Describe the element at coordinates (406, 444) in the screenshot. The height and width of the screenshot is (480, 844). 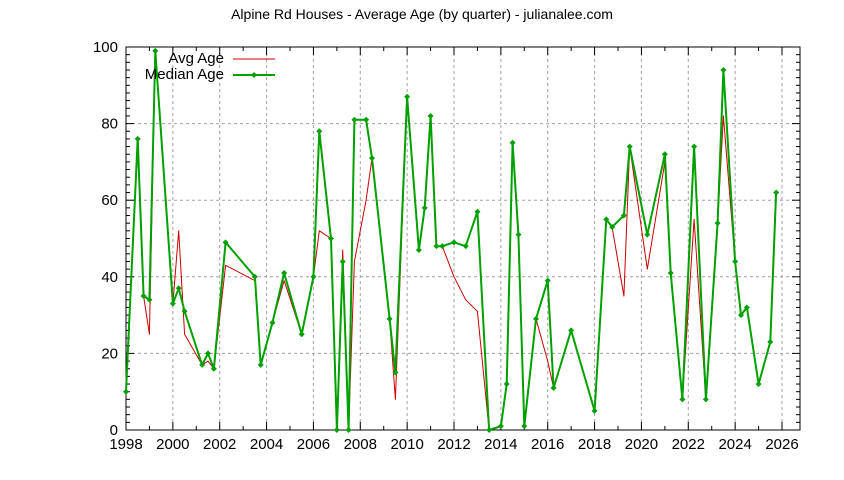
I see `x-tick-label: 2010` at that location.